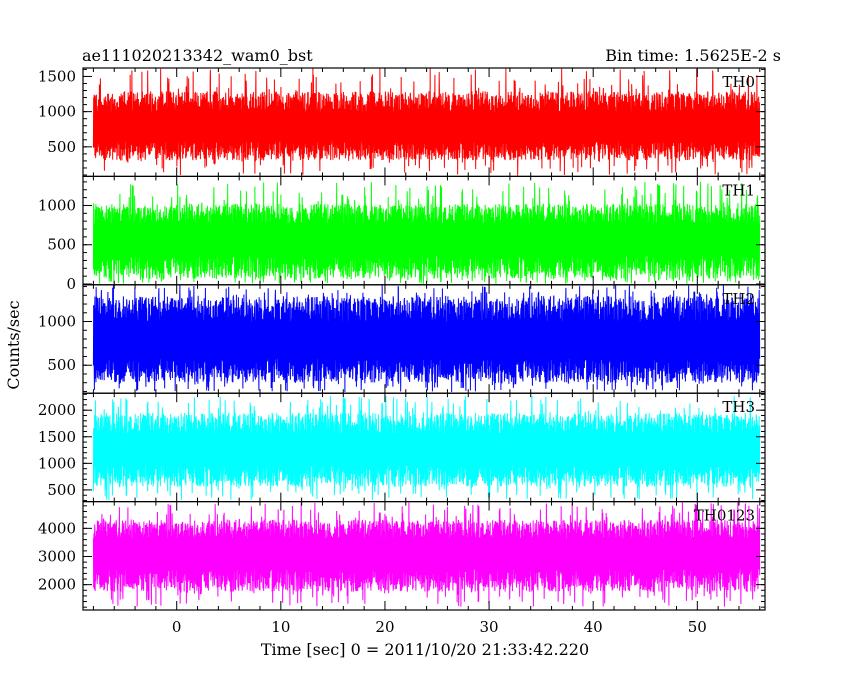  I want to click on panel-th1: 0 500 1000 TH1, so click(402, 234).